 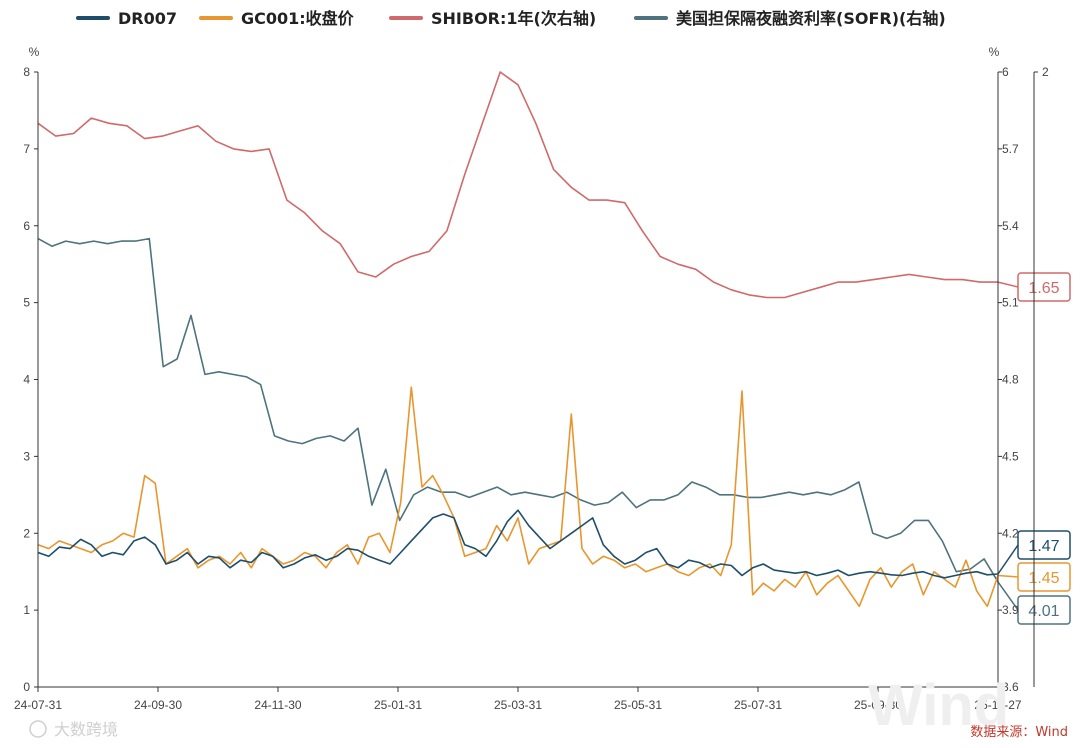 What do you see at coordinates (878, 705) in the screenshot?
I see `x-tick-label: 25-09-30` at bounding box center [878, 705].